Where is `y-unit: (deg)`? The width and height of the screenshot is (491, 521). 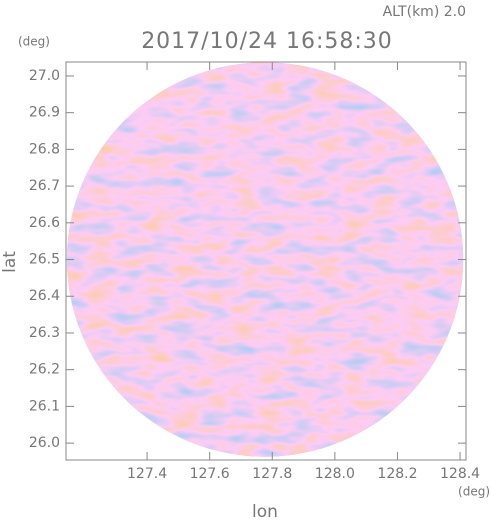 y-unit: (deg) is located at coordinates (34, 42).